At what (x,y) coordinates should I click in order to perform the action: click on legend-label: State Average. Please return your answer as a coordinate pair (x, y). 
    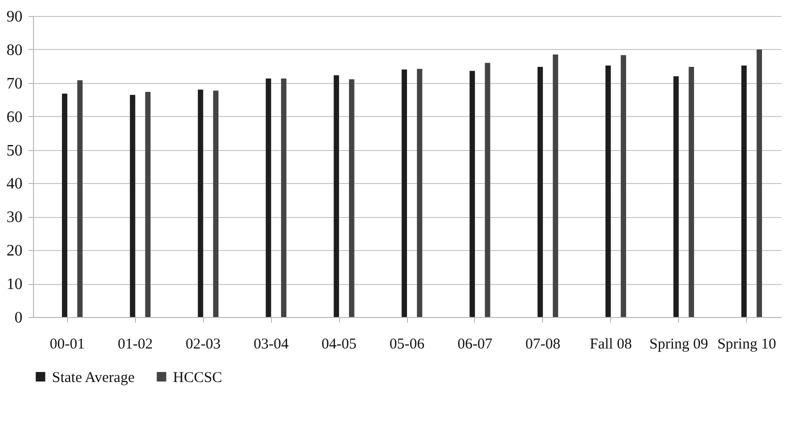
    Looking at the image, I should click on (93, 378).